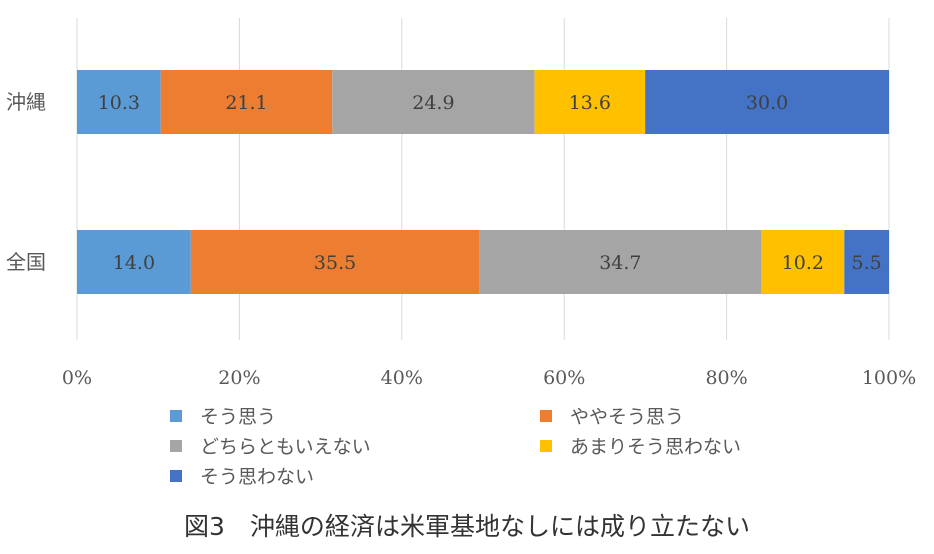  Describe the element at coordinates (467, 526) in the screenshot. I see `figure-caption: 図3 沖縄の経済は米軍基地なしには成り立たない` at that location.